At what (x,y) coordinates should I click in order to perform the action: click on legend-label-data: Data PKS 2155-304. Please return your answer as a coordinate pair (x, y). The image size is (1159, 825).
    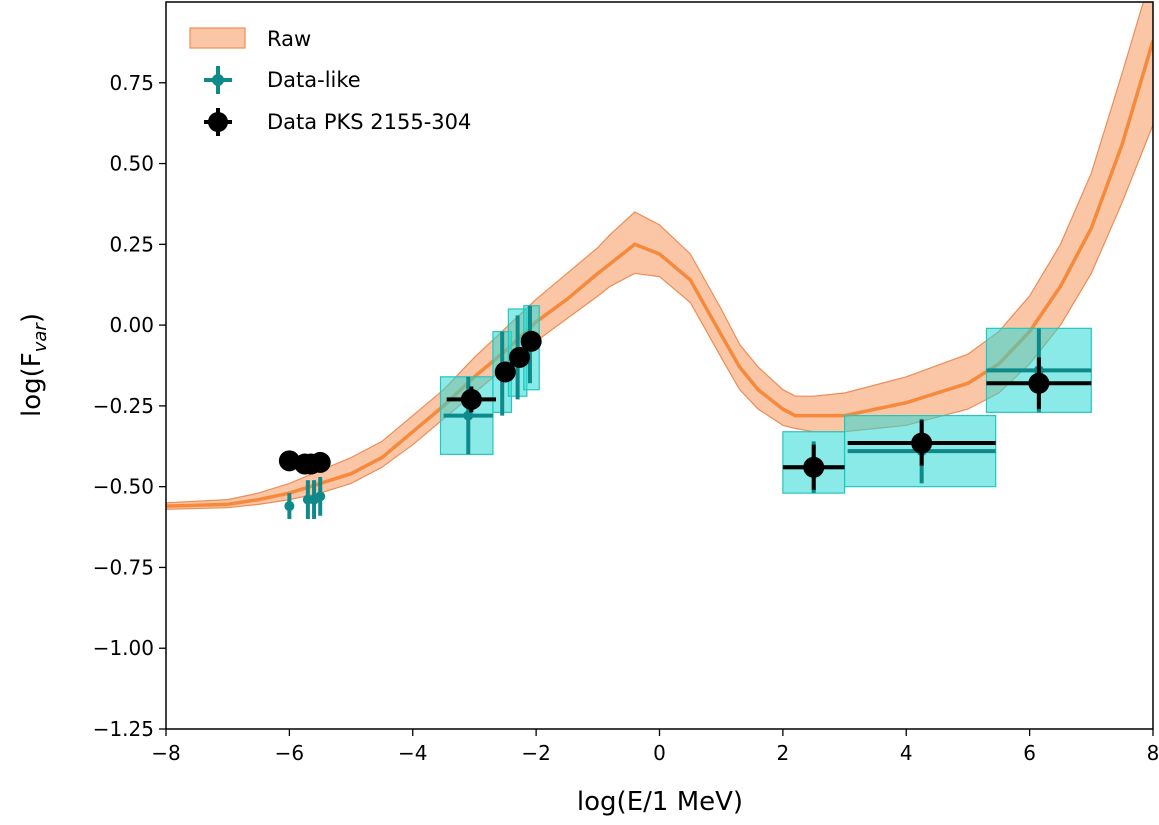
    Looking at the image, I should click on (369, 122).